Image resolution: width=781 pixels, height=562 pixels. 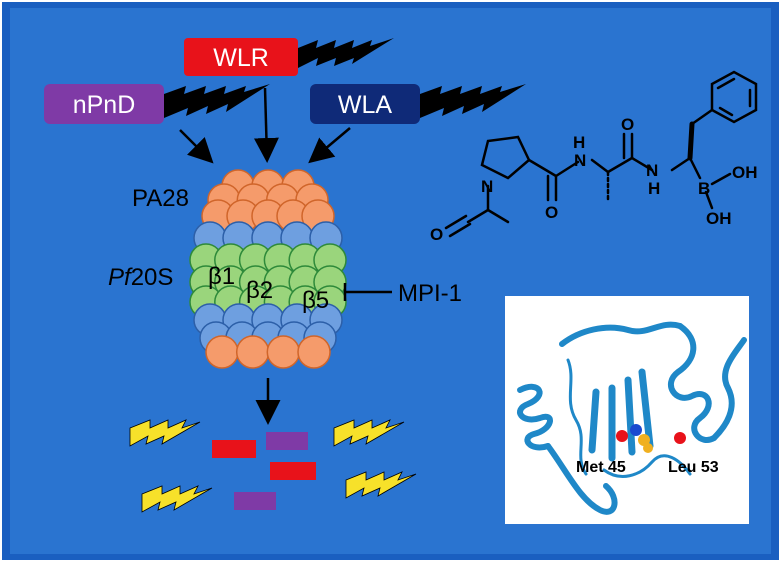 I want to click on atom-h2: H, so click(x=654, y=188).